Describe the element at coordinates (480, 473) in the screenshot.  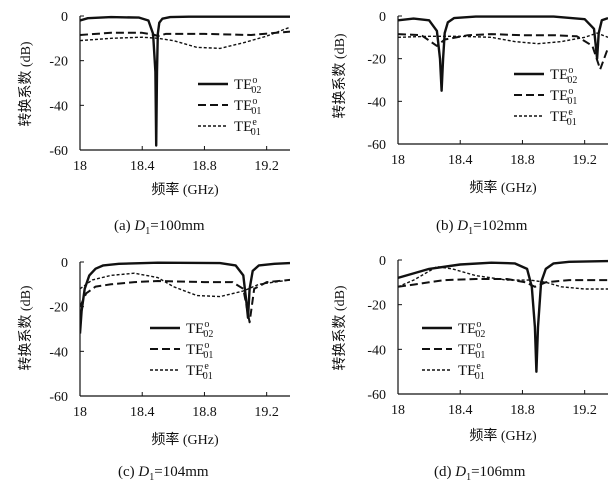
I see `chart-caption-d: (d) D1=106mm` at that location.